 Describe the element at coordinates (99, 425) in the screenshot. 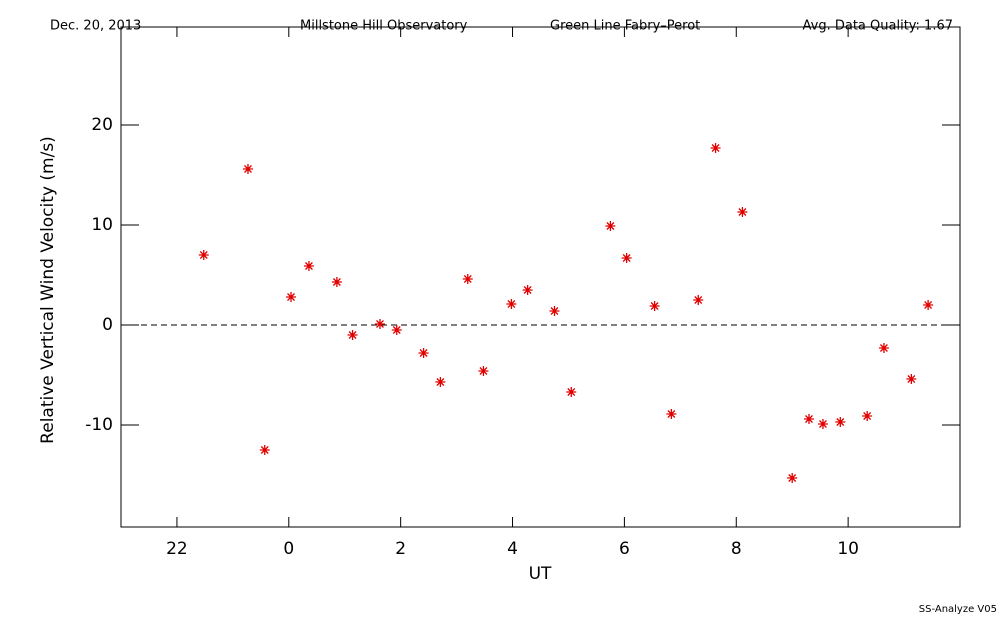

I see `y-tick-label: -10` at that location.